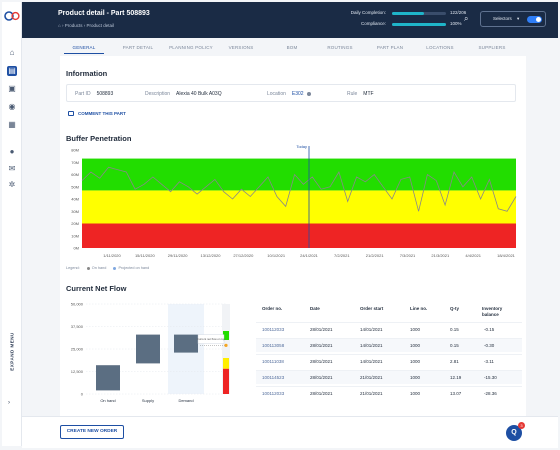 The height and width of the screenshot is (450, 560). What do you see at coordinates (375, 255) in the screenshot?
I see `x-tick-label: 21/2/2021` at bounding box center [375, 255].